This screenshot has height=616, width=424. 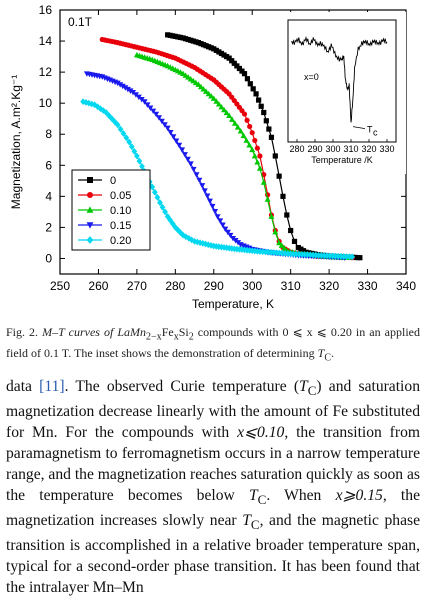 I want to click on legend-label: 0.20, so click(x=120, y=241).